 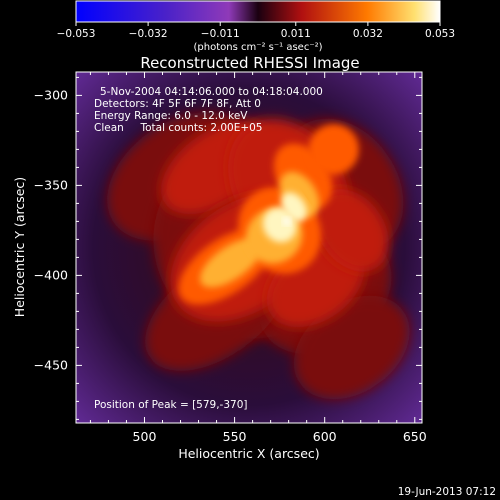 I want to click on y-tick-label: −400, so click(x=51, y=274).